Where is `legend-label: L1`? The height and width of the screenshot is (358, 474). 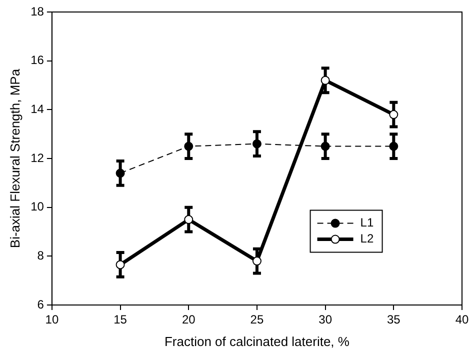
legend-label: L1 is located at coordinates (367, 223).